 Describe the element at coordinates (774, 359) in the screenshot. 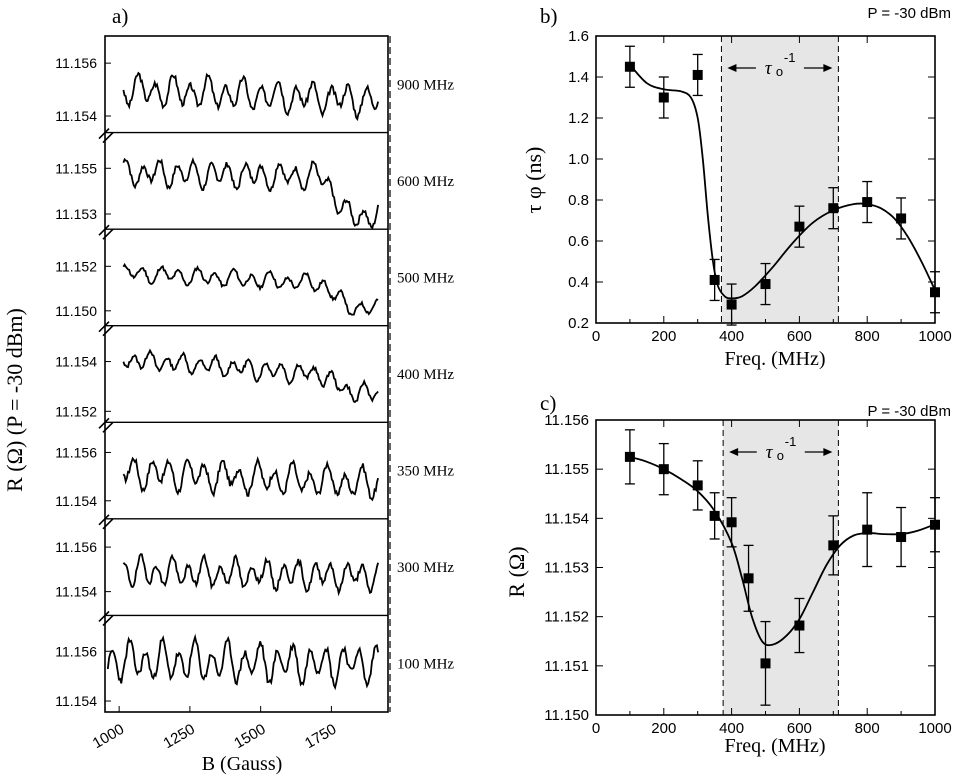

I see `panel-b-x-axis-label: Freq. (MHz)` at that location.